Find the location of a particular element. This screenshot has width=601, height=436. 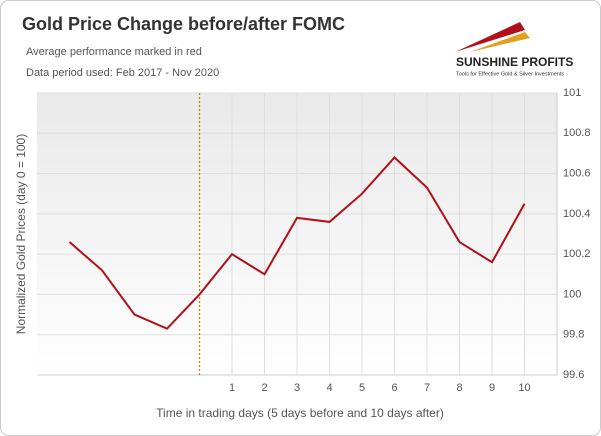

subtitle: Data period used: Feb 2017 - Nov 2020 is located at coordinates (122, 73).